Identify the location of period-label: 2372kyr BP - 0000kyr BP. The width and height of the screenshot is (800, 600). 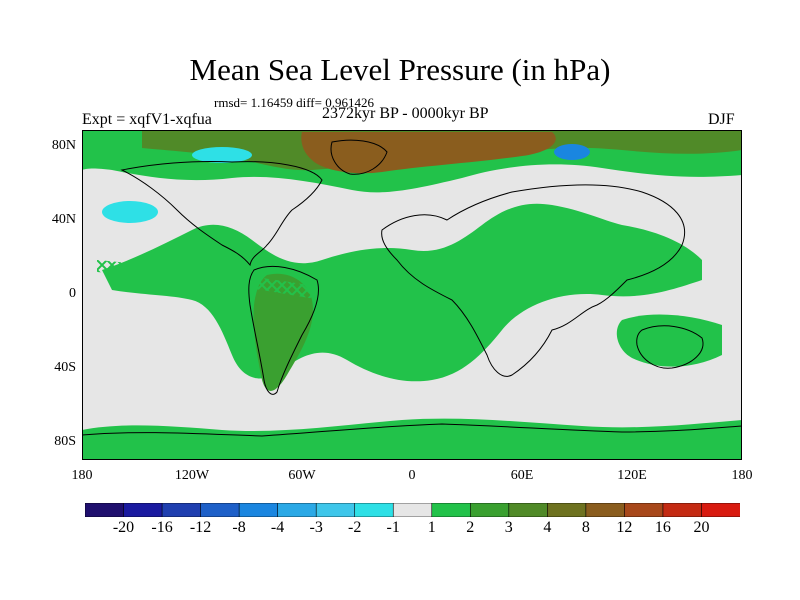
(405, 113).